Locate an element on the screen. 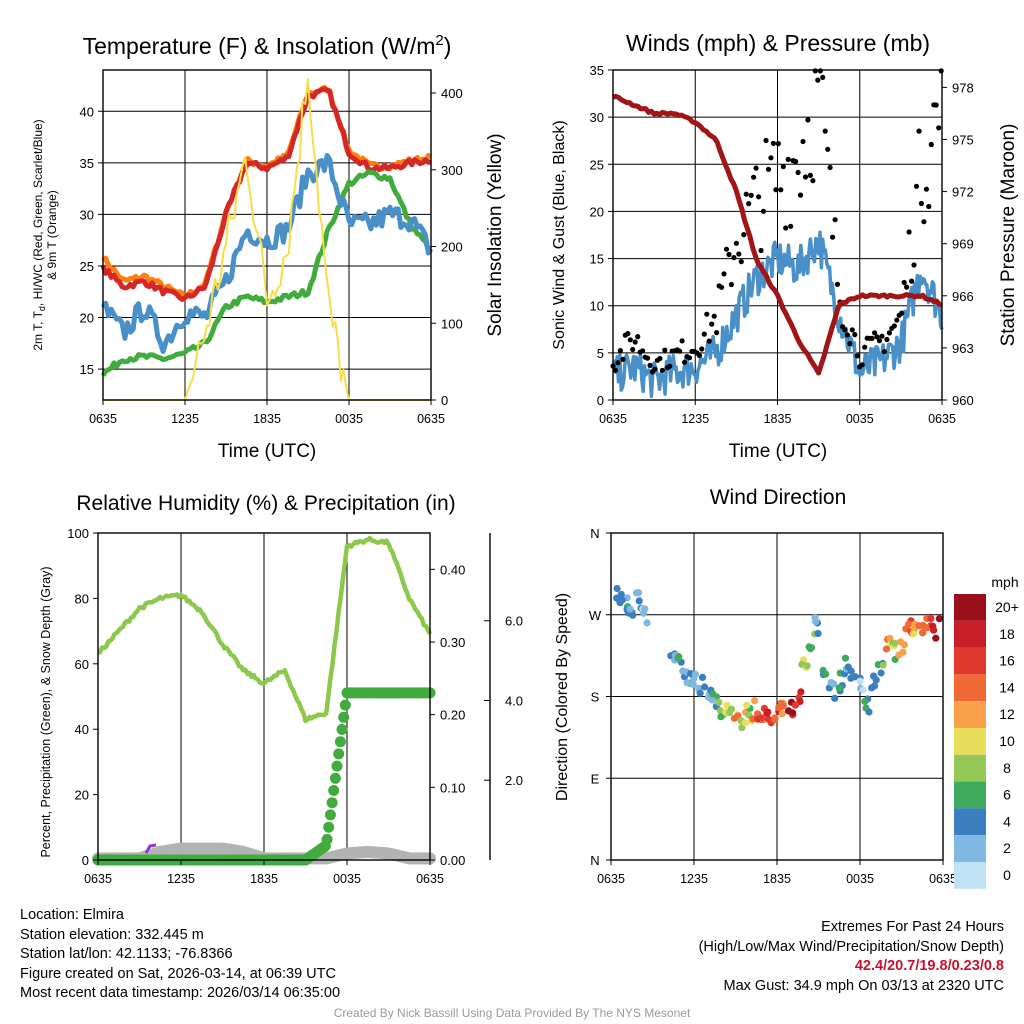  station-latlon: Station lat/lon: 42.1133; -76.8366 is located at coordinates (126, 954).